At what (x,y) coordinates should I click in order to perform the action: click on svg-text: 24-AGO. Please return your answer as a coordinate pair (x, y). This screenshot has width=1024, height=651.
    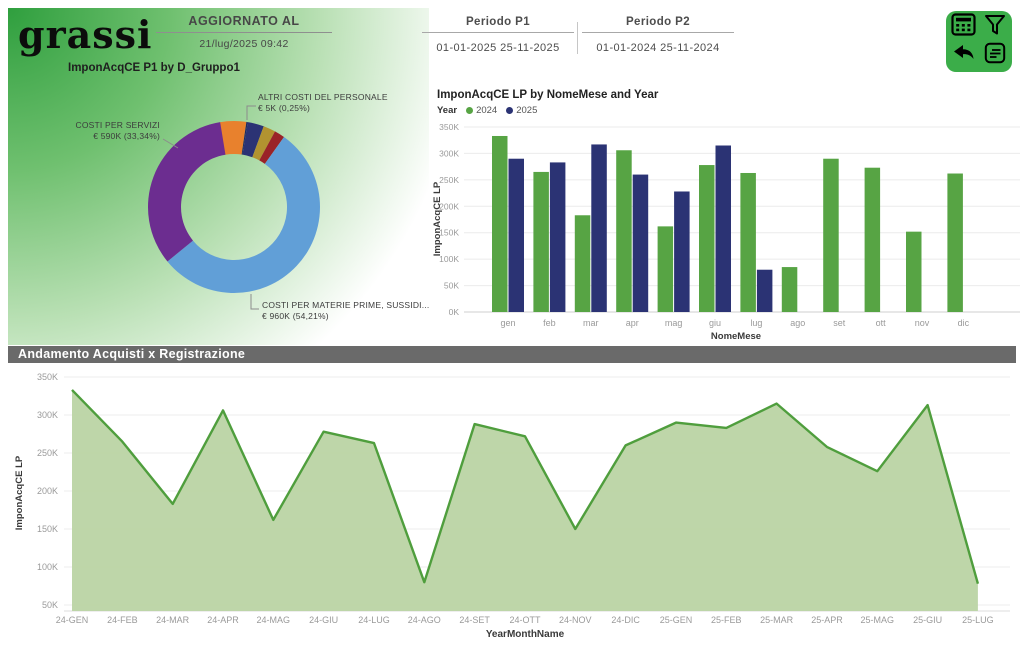
    Looking at the image, I should click on (424, 620).